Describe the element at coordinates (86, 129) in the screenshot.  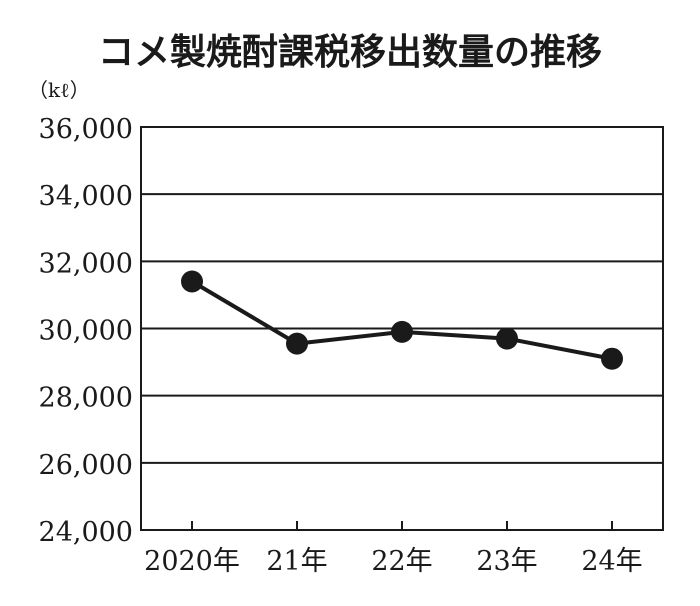
I see `y-tick-label: 36,000` at that location.